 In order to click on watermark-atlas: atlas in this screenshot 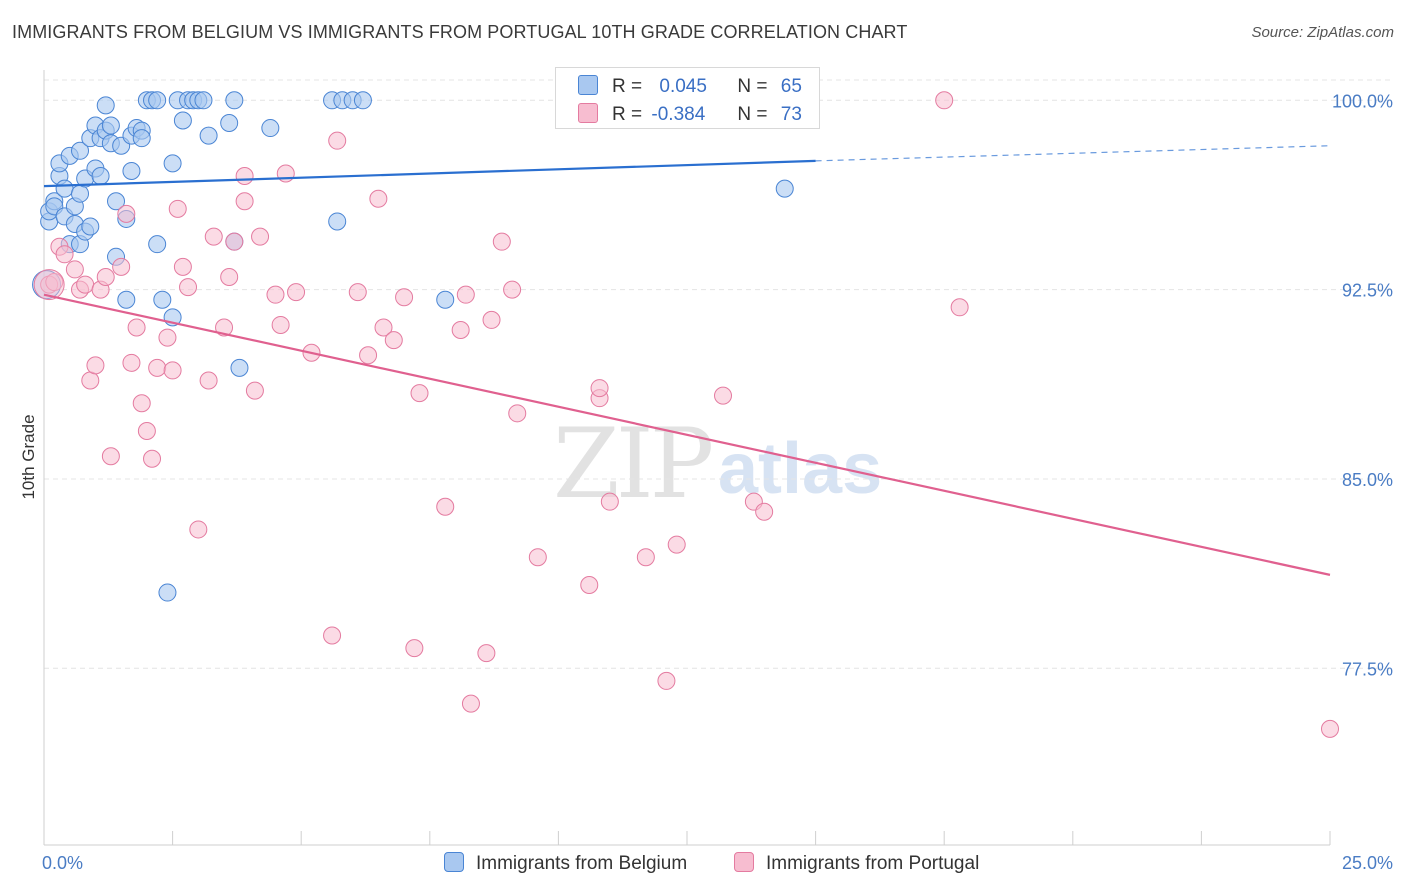, I will do `click(800, 469)`.